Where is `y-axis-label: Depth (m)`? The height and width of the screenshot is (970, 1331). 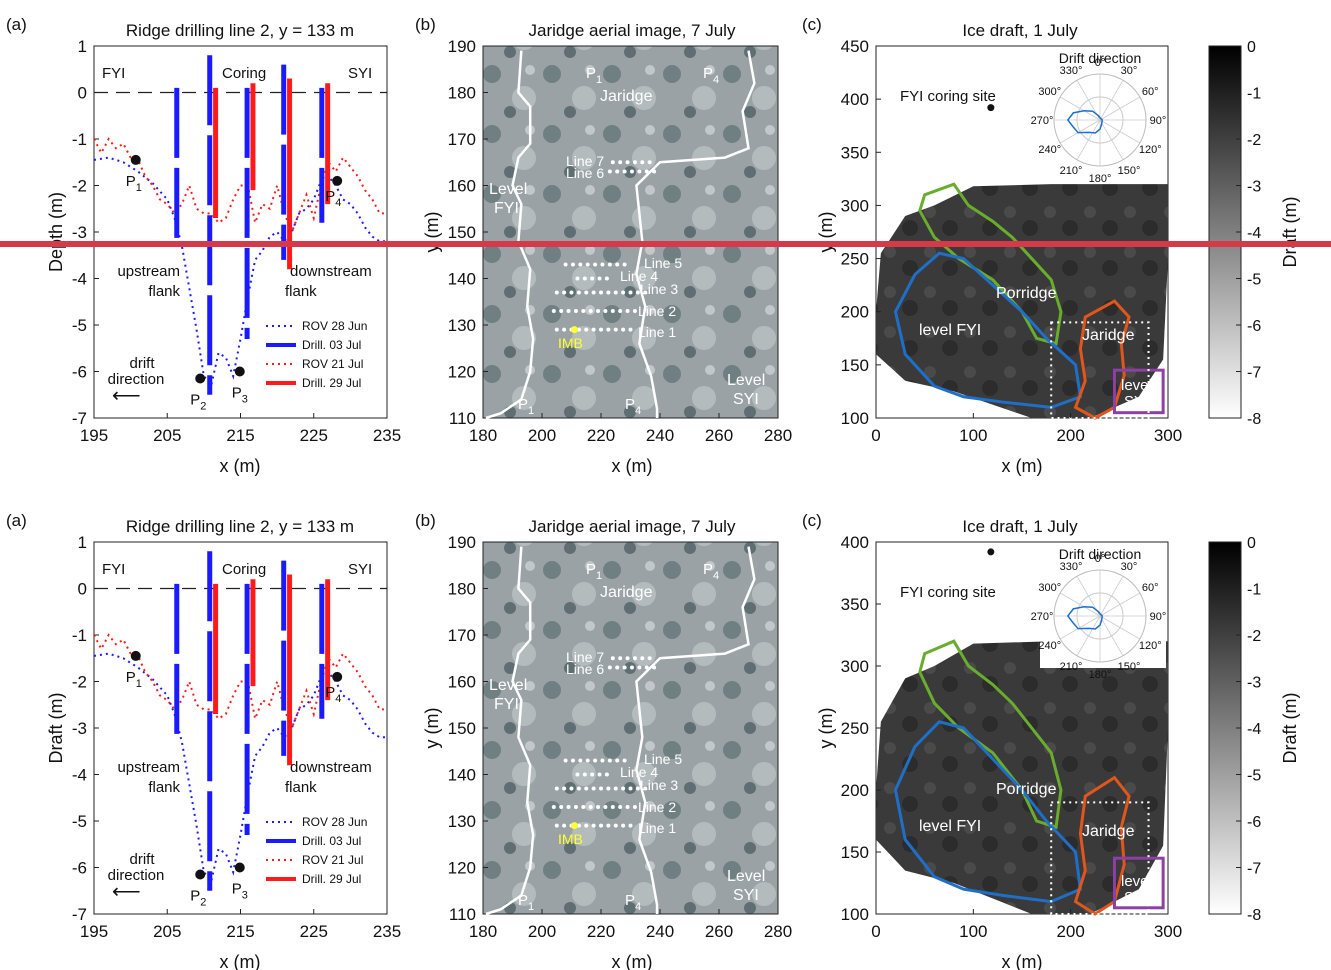 y-axis-label: Depth (m) is located at coordinates (56, 232).